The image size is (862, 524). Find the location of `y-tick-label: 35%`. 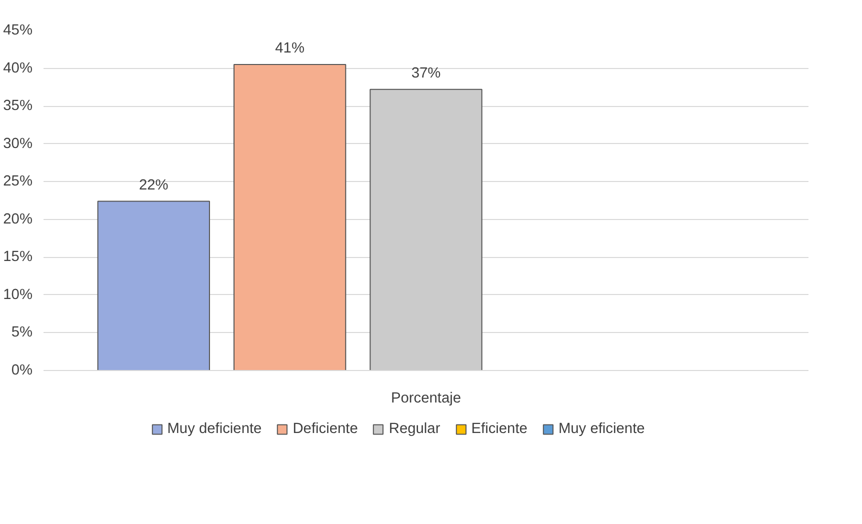

y-tick-label: 35% is located at coordinates (18, 106).